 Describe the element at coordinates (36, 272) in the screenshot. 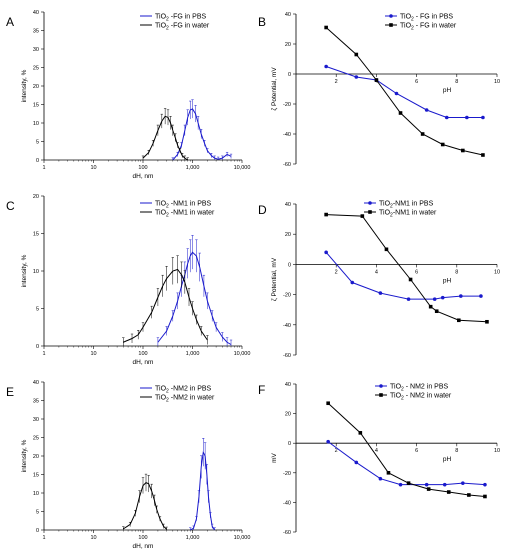

I see `y-tick-label: 10` at that location.